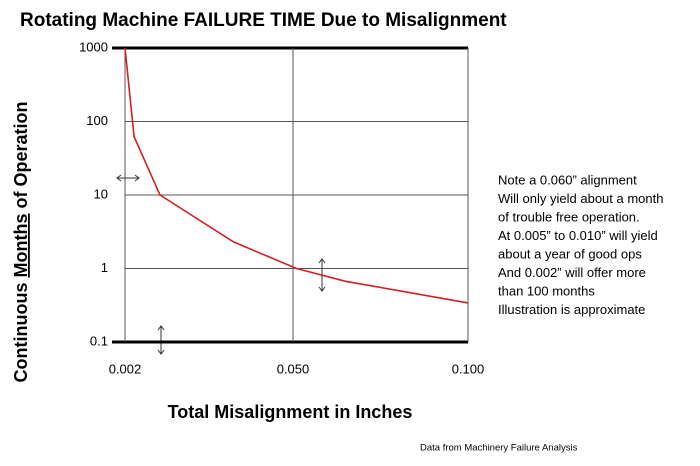  I want to click on note-line: And 0.002” will offer more, so click(572, 272).